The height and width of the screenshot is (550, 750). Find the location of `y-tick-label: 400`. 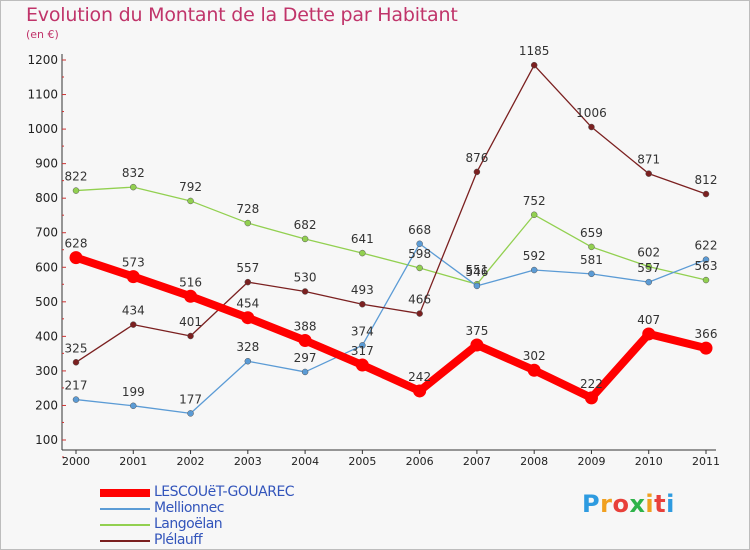

y-tick-label: 400 is located at coordinates (46, 336).